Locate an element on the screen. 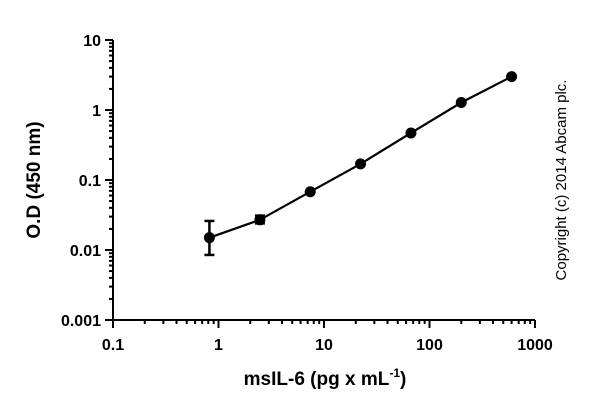  copyright-annotation: Copyright (c) 2014 Abcam plc. is located at coordinates (561, 180).